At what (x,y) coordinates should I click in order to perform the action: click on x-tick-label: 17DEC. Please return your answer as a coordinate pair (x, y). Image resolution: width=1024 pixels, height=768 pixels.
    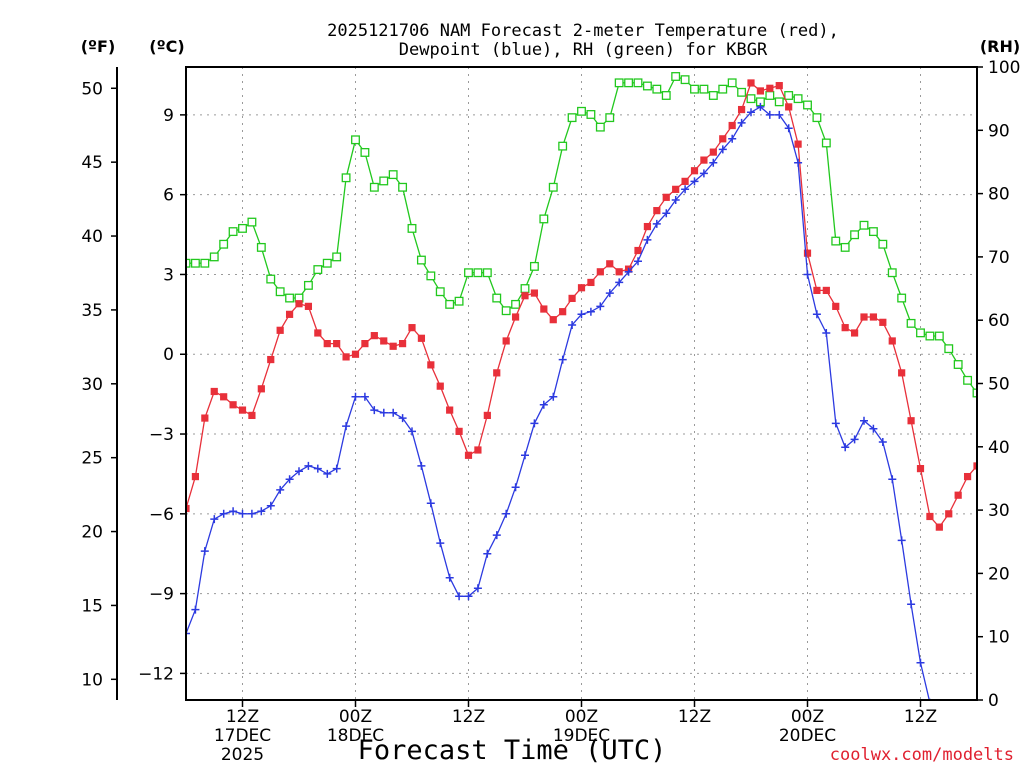
    Looking at the image, I should click on (242, 736).